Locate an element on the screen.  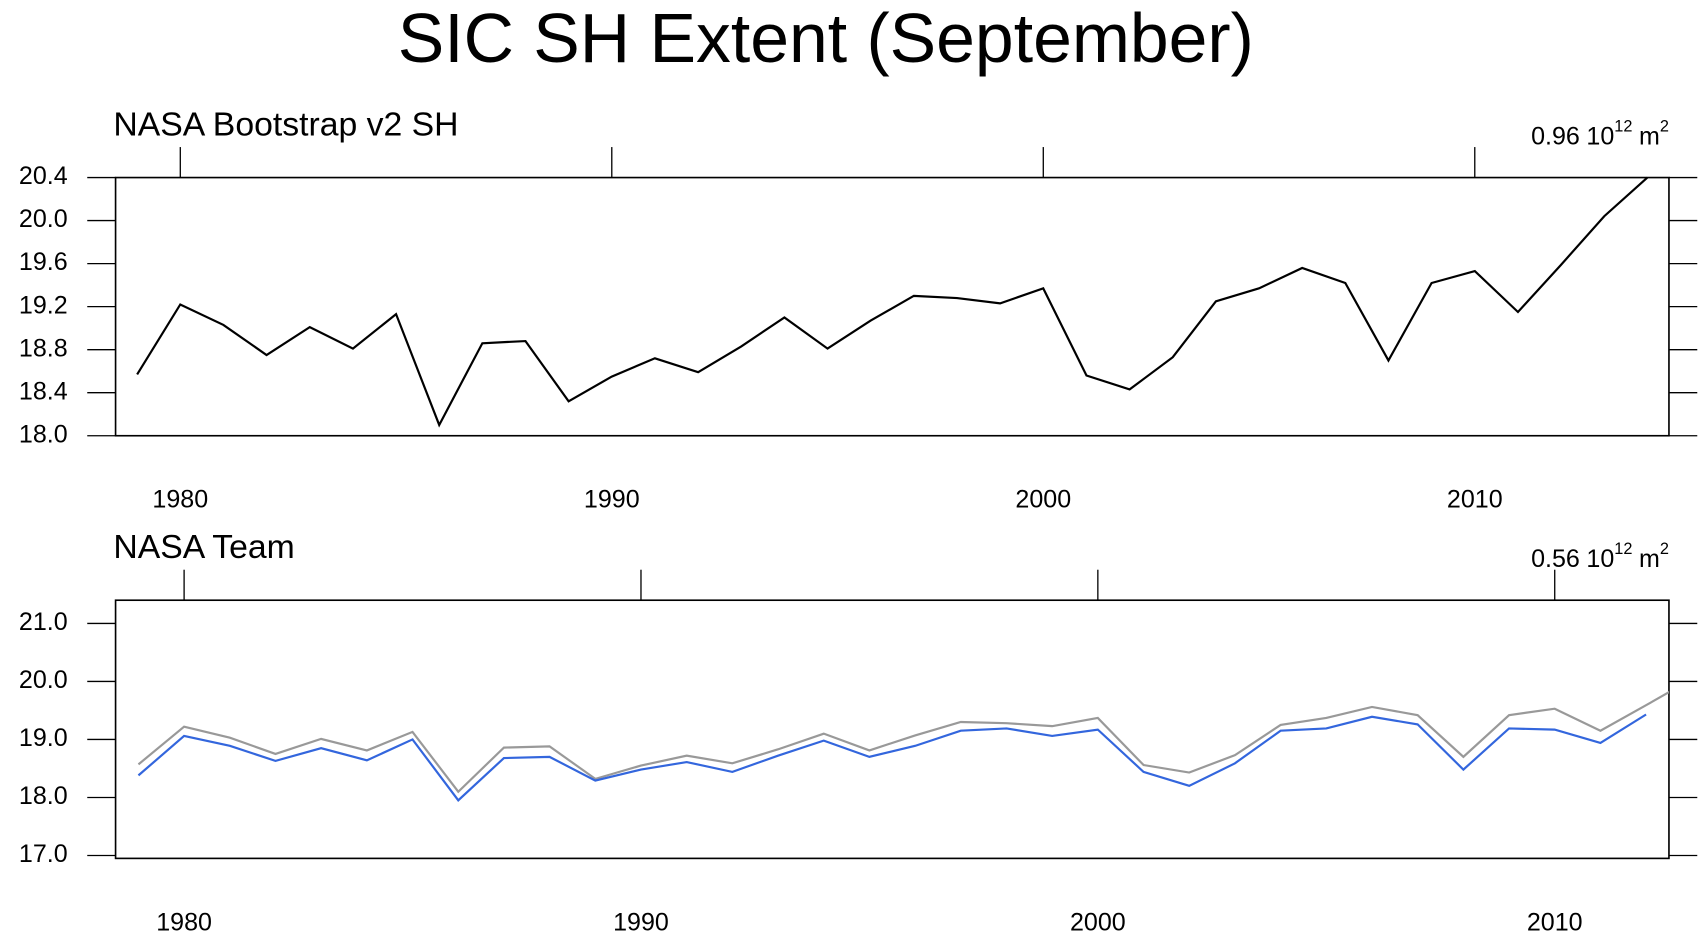
y-tick-label: 18.8 is located at coordinates (43, 348).